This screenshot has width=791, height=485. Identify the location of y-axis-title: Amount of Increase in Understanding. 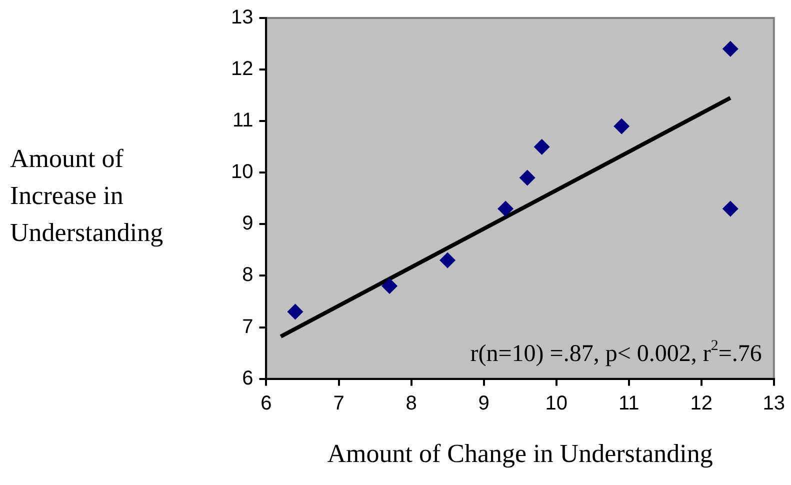
(87, 196).